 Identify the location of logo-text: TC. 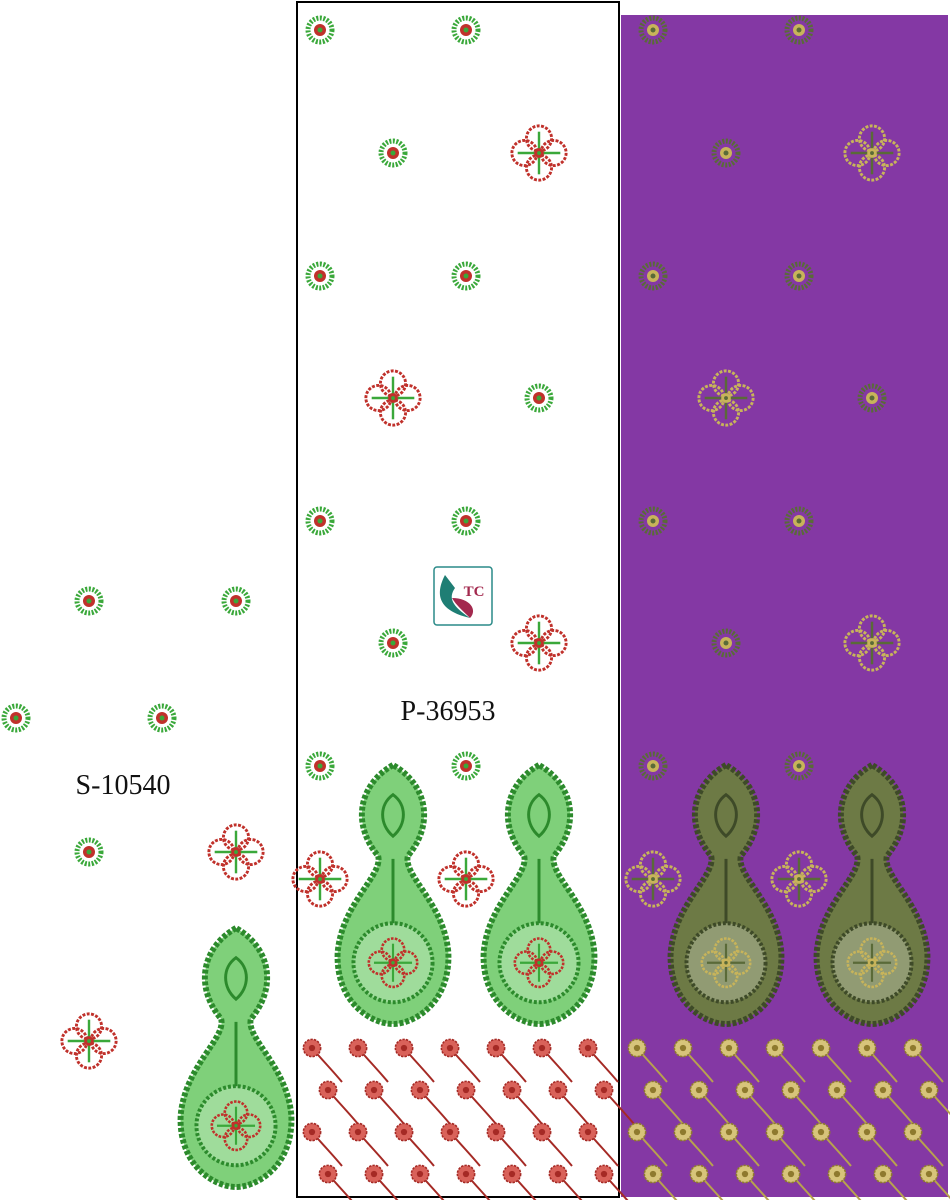
(474, 592).